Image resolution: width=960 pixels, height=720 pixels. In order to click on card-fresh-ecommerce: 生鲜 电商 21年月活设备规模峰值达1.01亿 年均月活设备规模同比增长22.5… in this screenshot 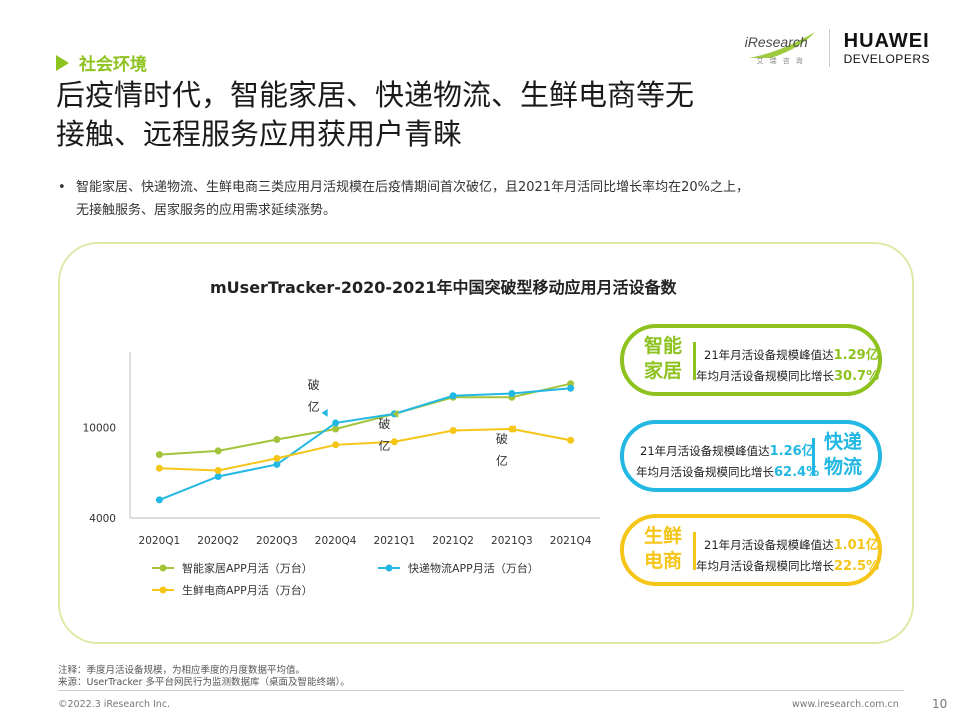, I will do `click(751, 550)`.